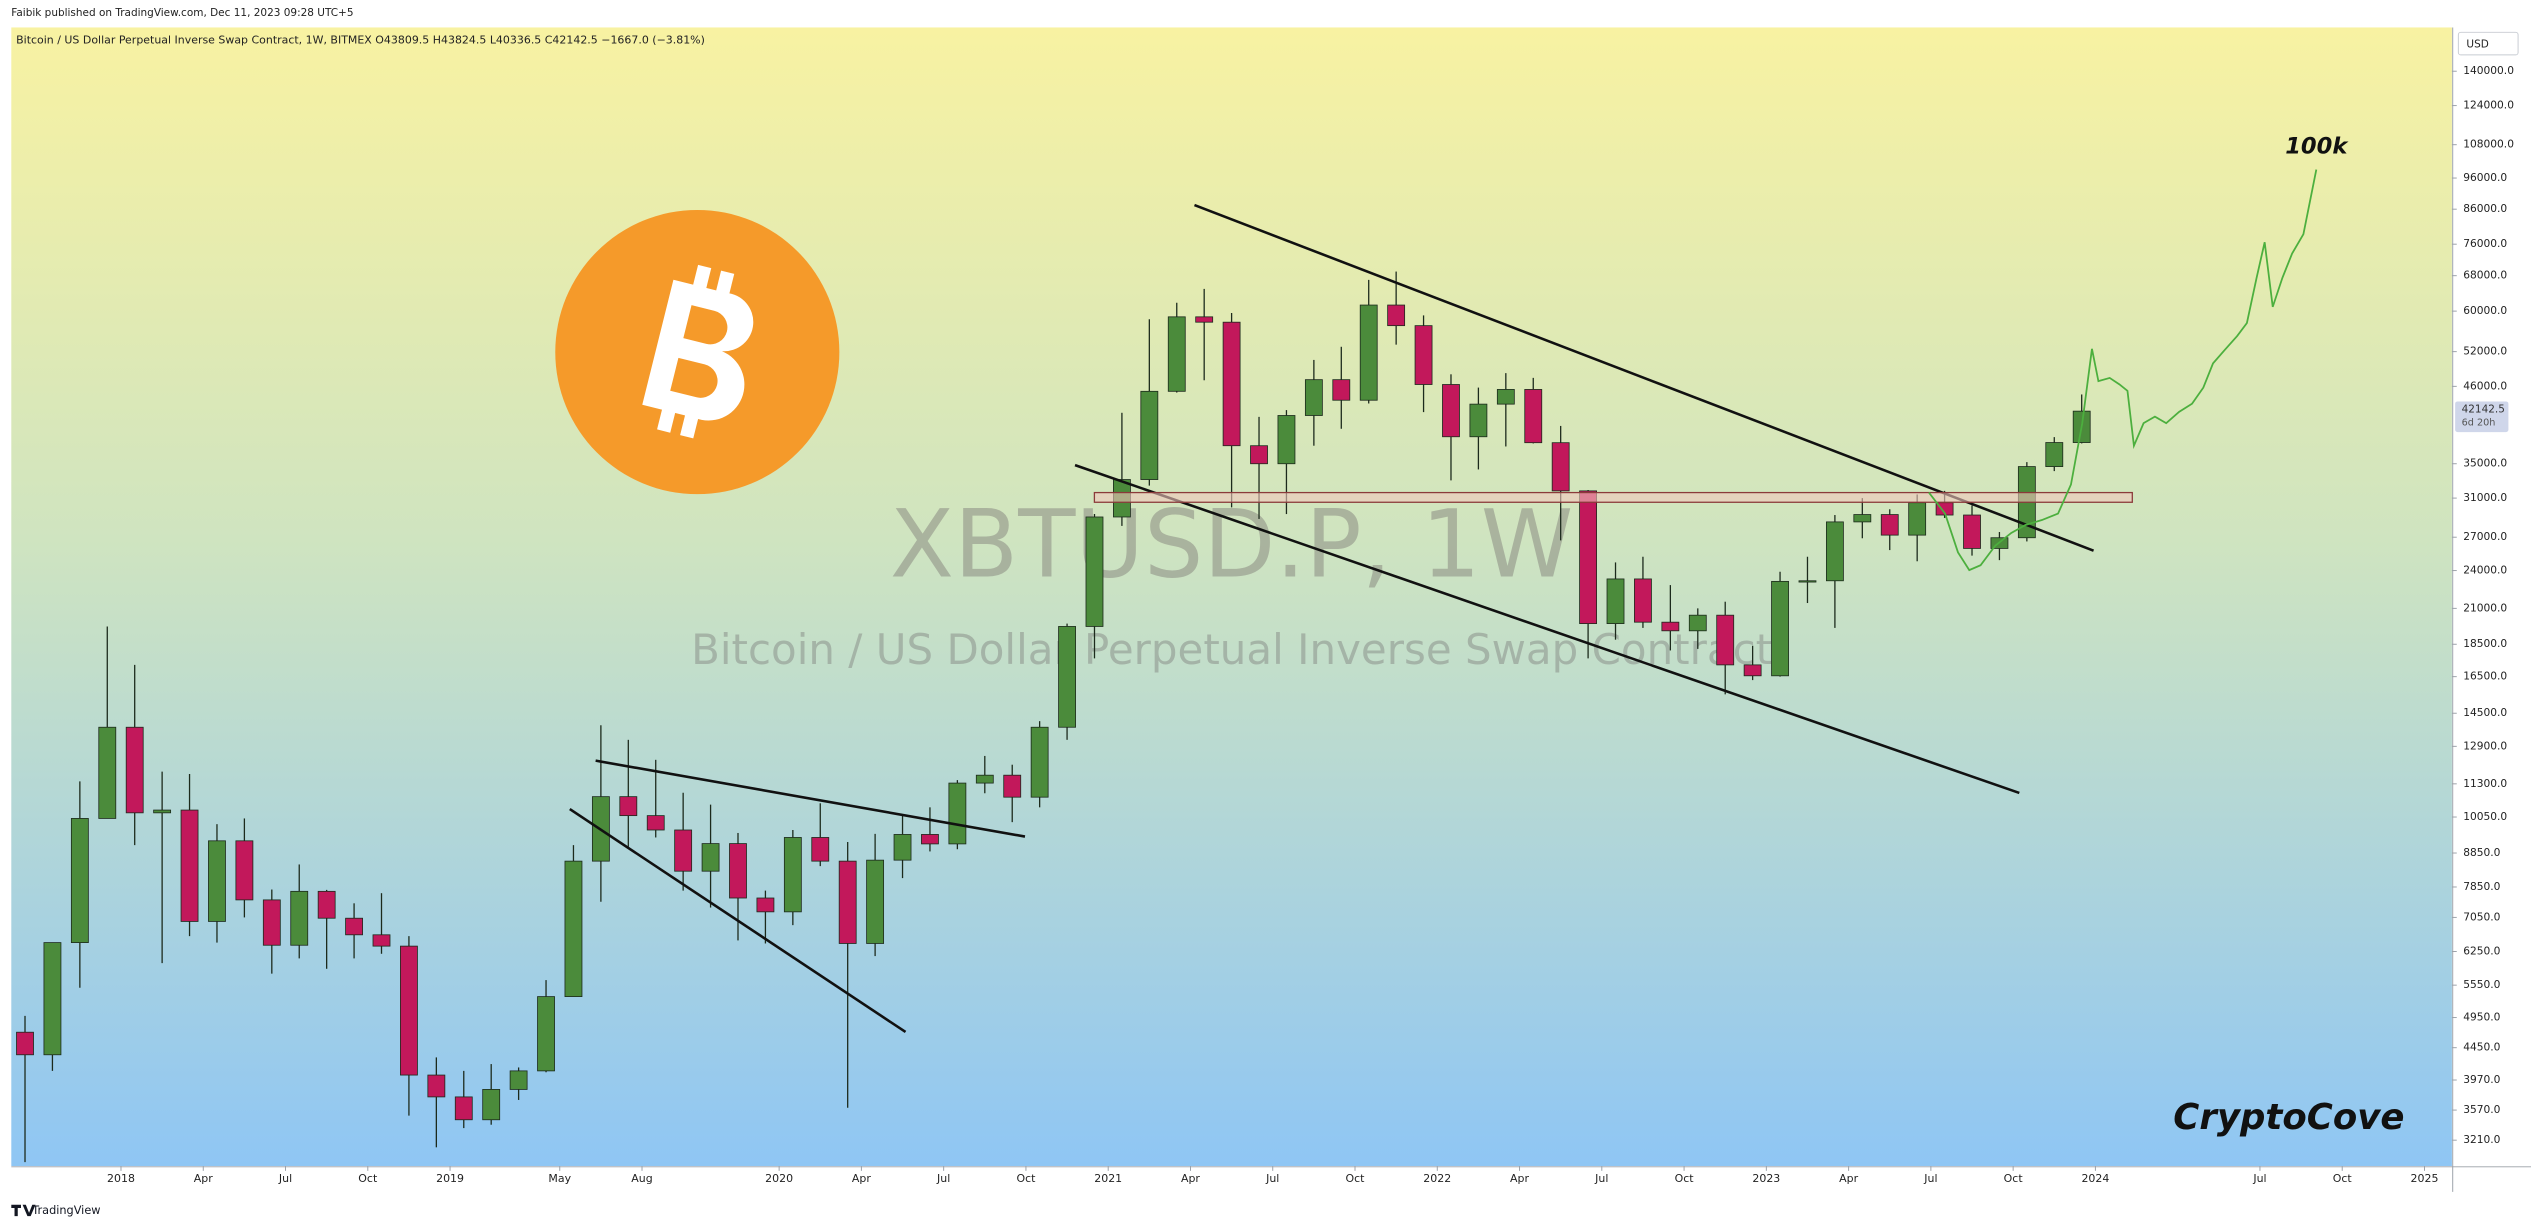 Image resolution: width=2531 pixels, height=1229 pixels. Describe the element at coordinates (559, 1178) in the screenshot. I see `x-tick-label: May` at that location.